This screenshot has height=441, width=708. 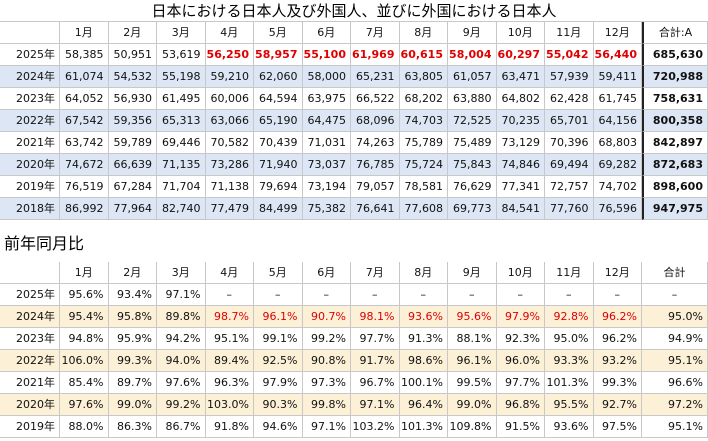 What do you see at coordinates (423, 383) in the screenshot?
I see `data-cell: 100.1%` at bounding box center [423, 383].